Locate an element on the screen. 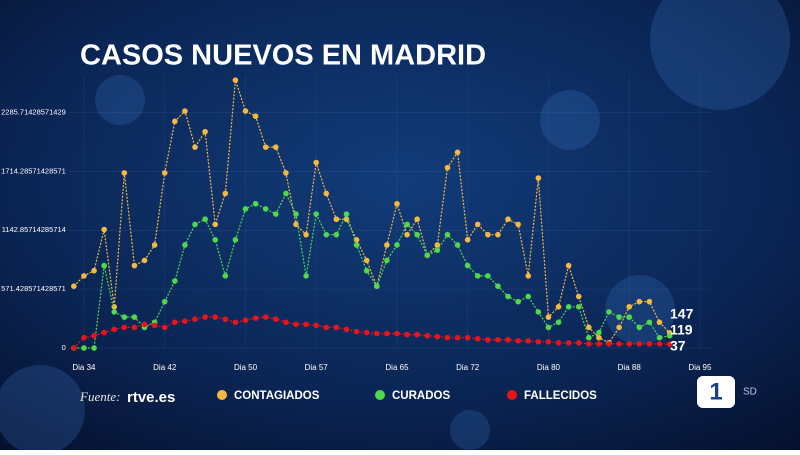  source-label: Fuente: is located at coordinates (99, 396).